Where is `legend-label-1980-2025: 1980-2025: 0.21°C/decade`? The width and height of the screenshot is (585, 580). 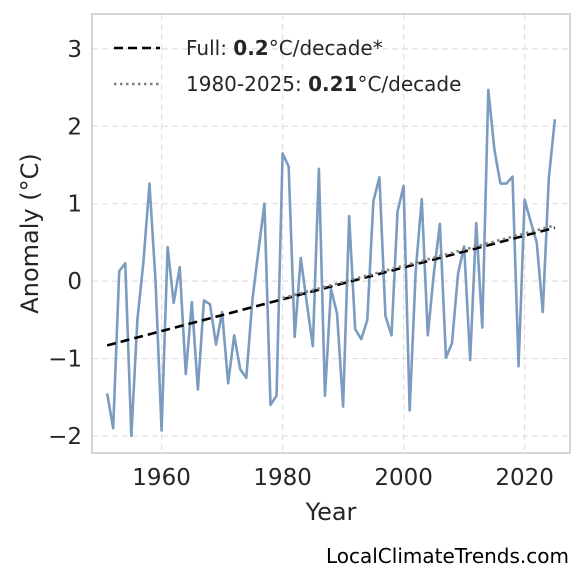
legend-label-1980-2025: 1980-2025: 0.21°C/decade is located at coordinates (323, 84).